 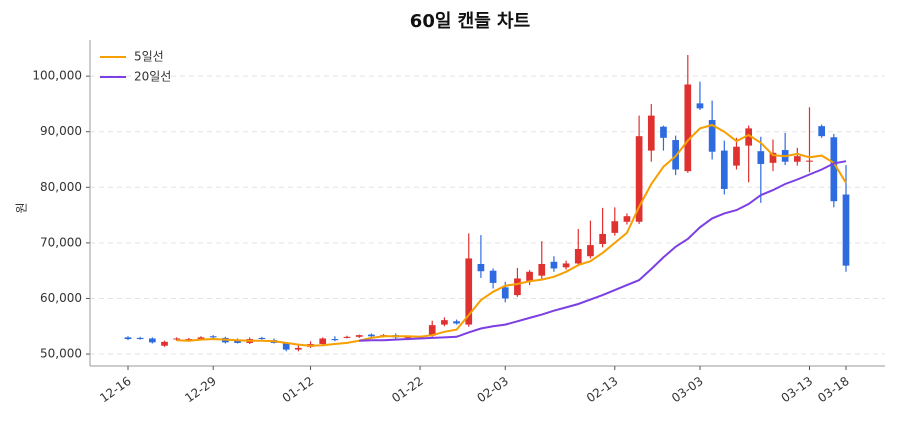 What do you see at coordinates (407, 389) in the screenshot?
I see `x-tick-label: 01-22` at bounding box center [407, 389].